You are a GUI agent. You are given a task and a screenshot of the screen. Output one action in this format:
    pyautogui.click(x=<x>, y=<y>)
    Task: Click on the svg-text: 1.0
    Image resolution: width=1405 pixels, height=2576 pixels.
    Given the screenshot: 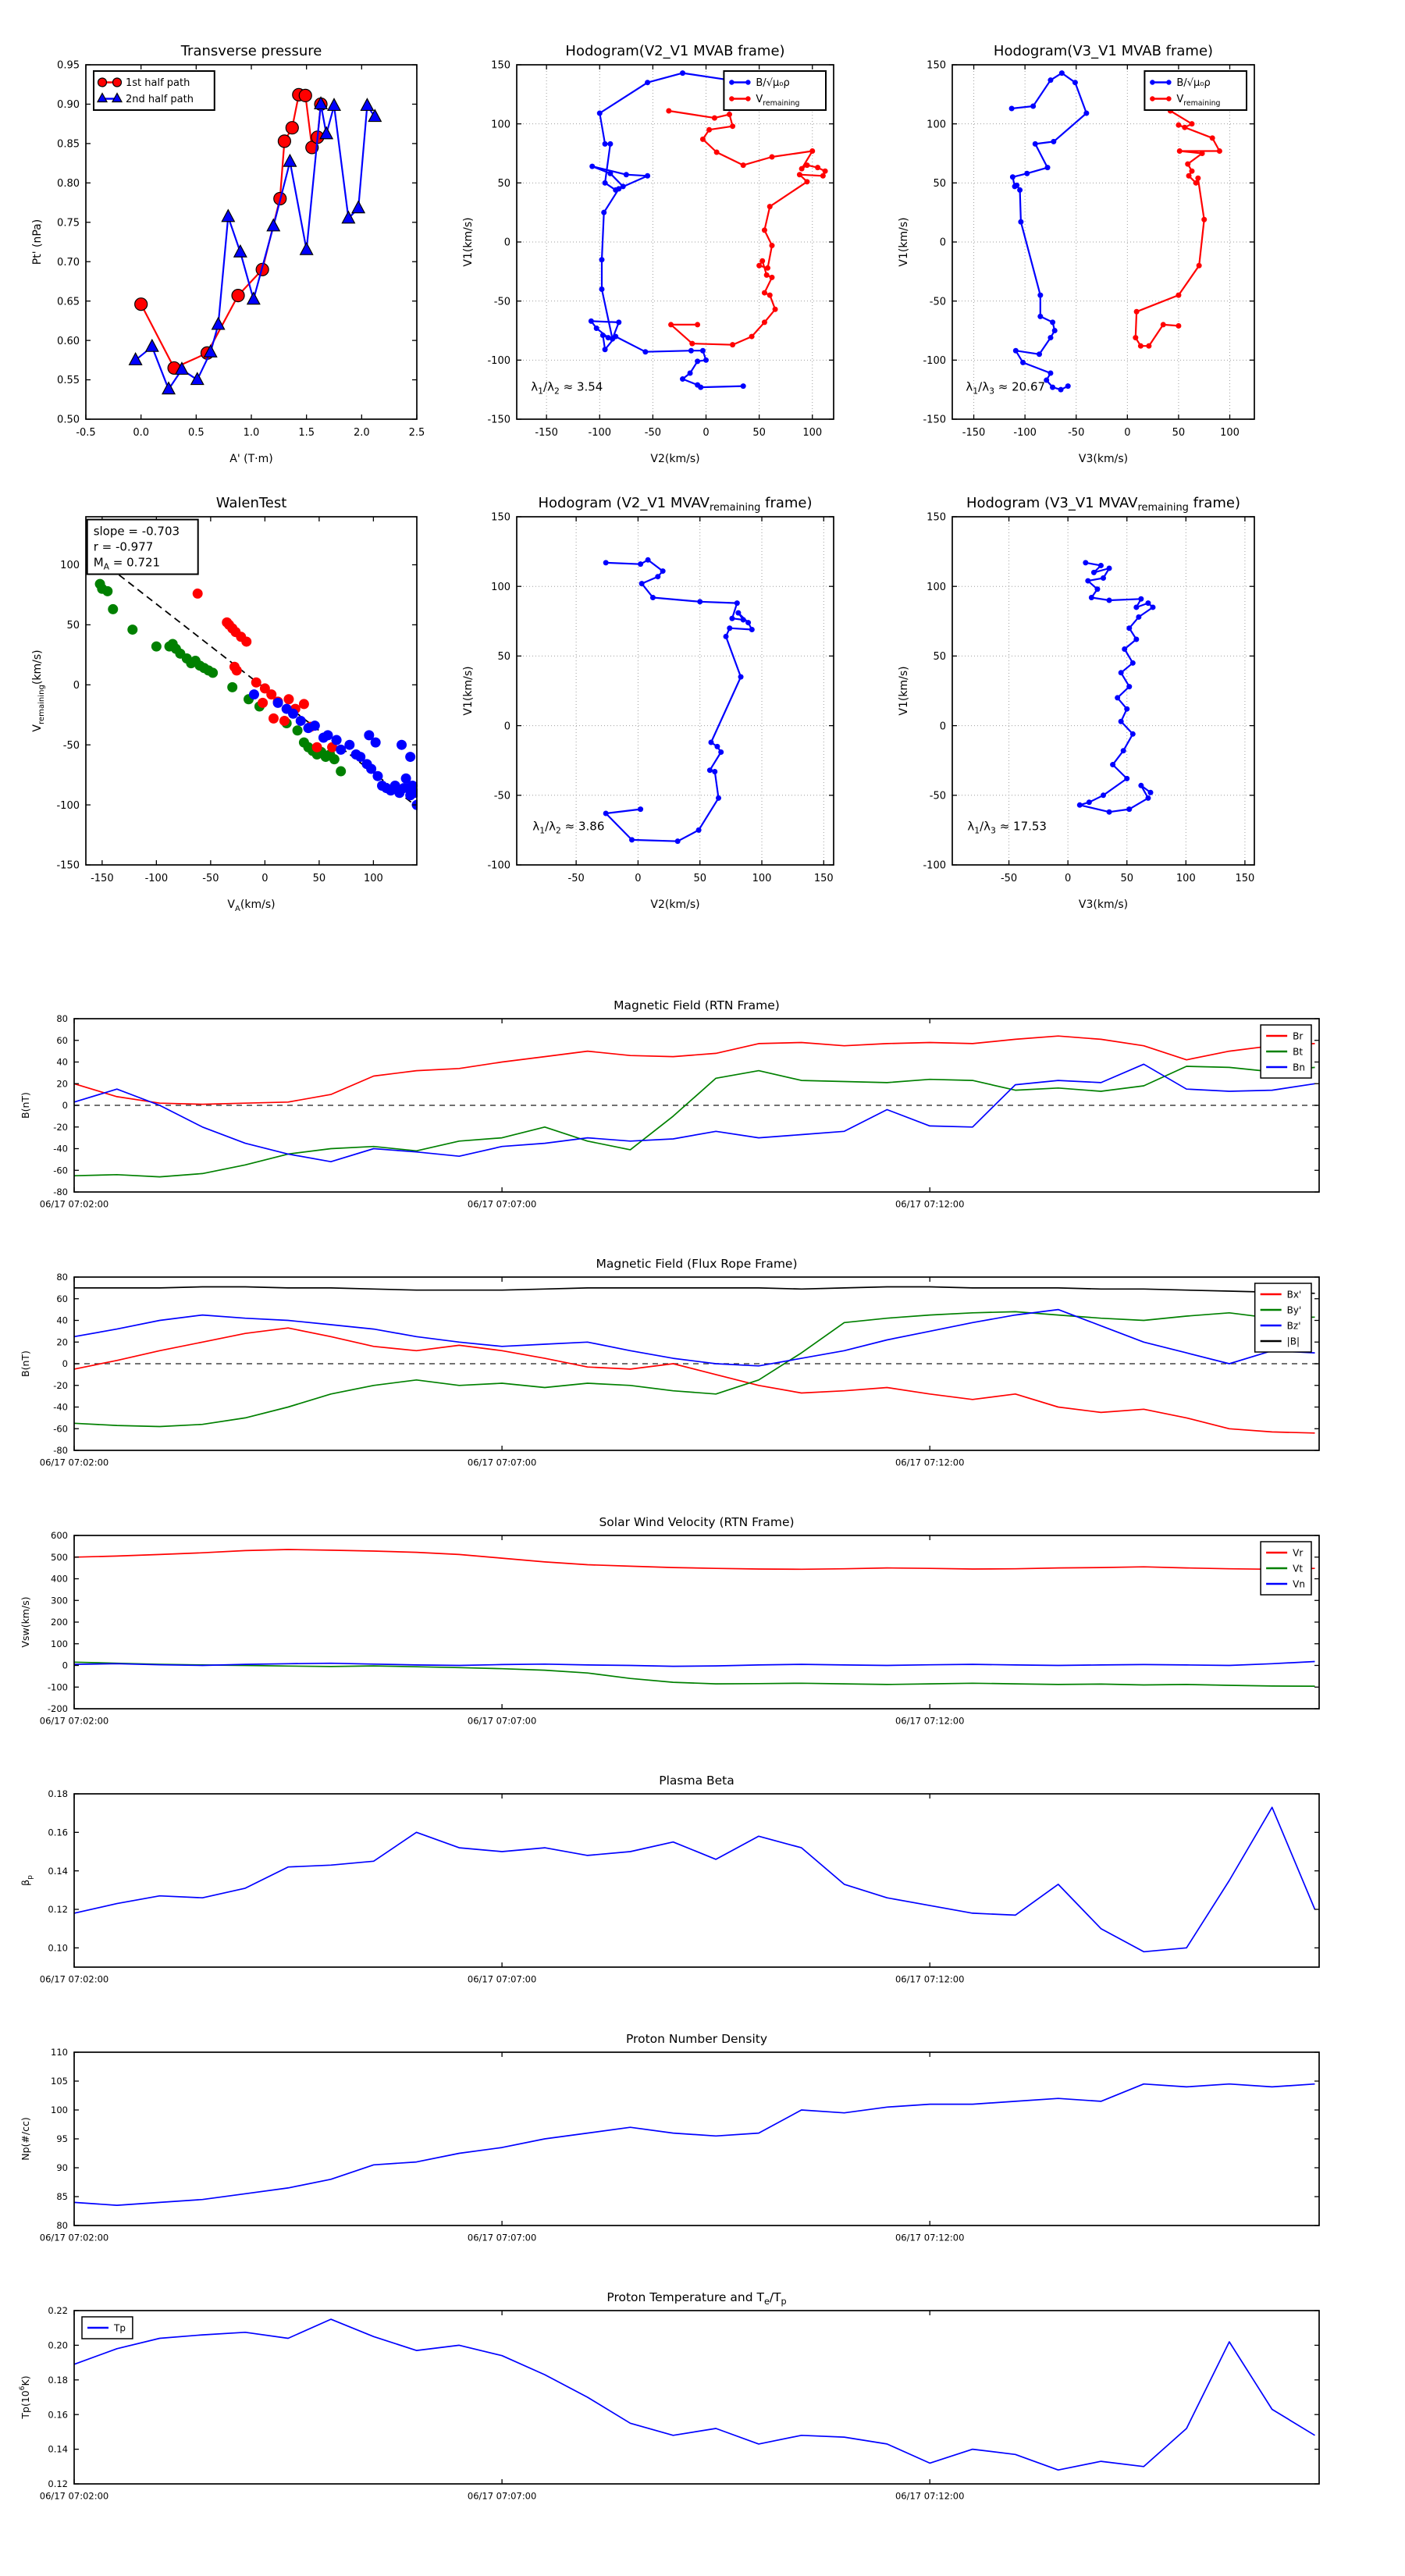 What is the action you would take?
    pyautogui.click(x=252, y=433)
    